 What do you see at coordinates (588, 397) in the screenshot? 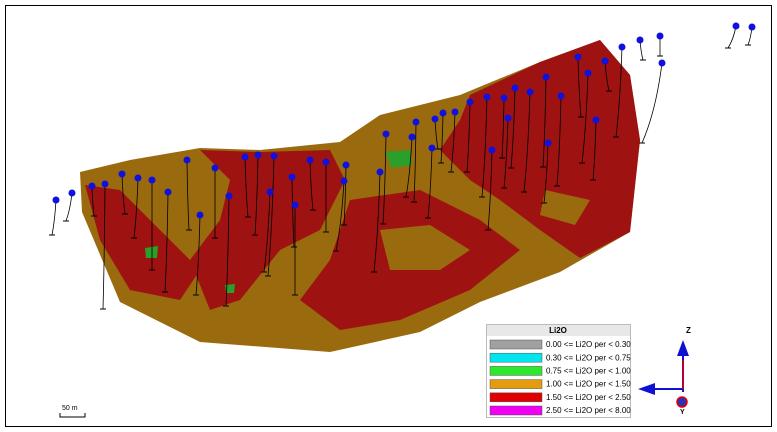
I see `legend-label: 1.50 <= Li2O per < 2.50` at bounding box center [588, 397].